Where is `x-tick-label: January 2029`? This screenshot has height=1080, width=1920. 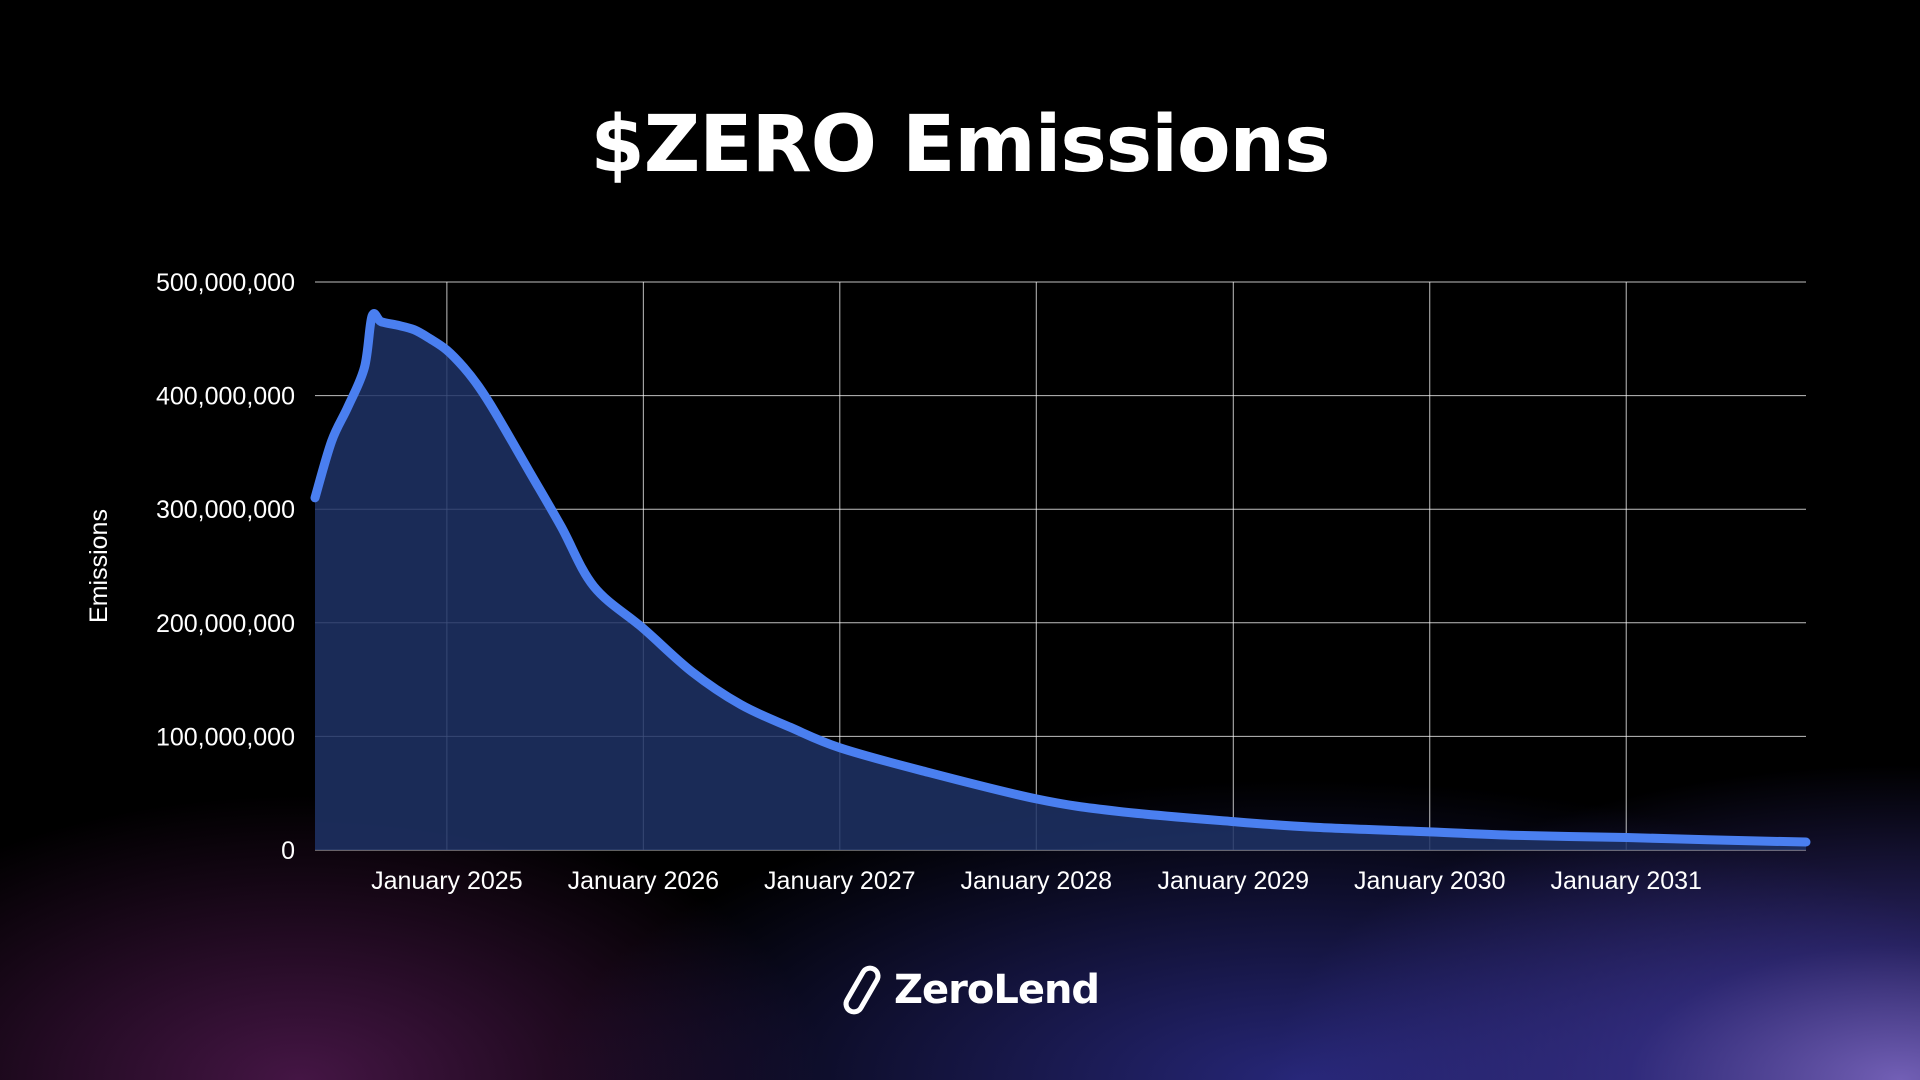 x-tick-label: January 2029 is located at coordinates (1234, 881).